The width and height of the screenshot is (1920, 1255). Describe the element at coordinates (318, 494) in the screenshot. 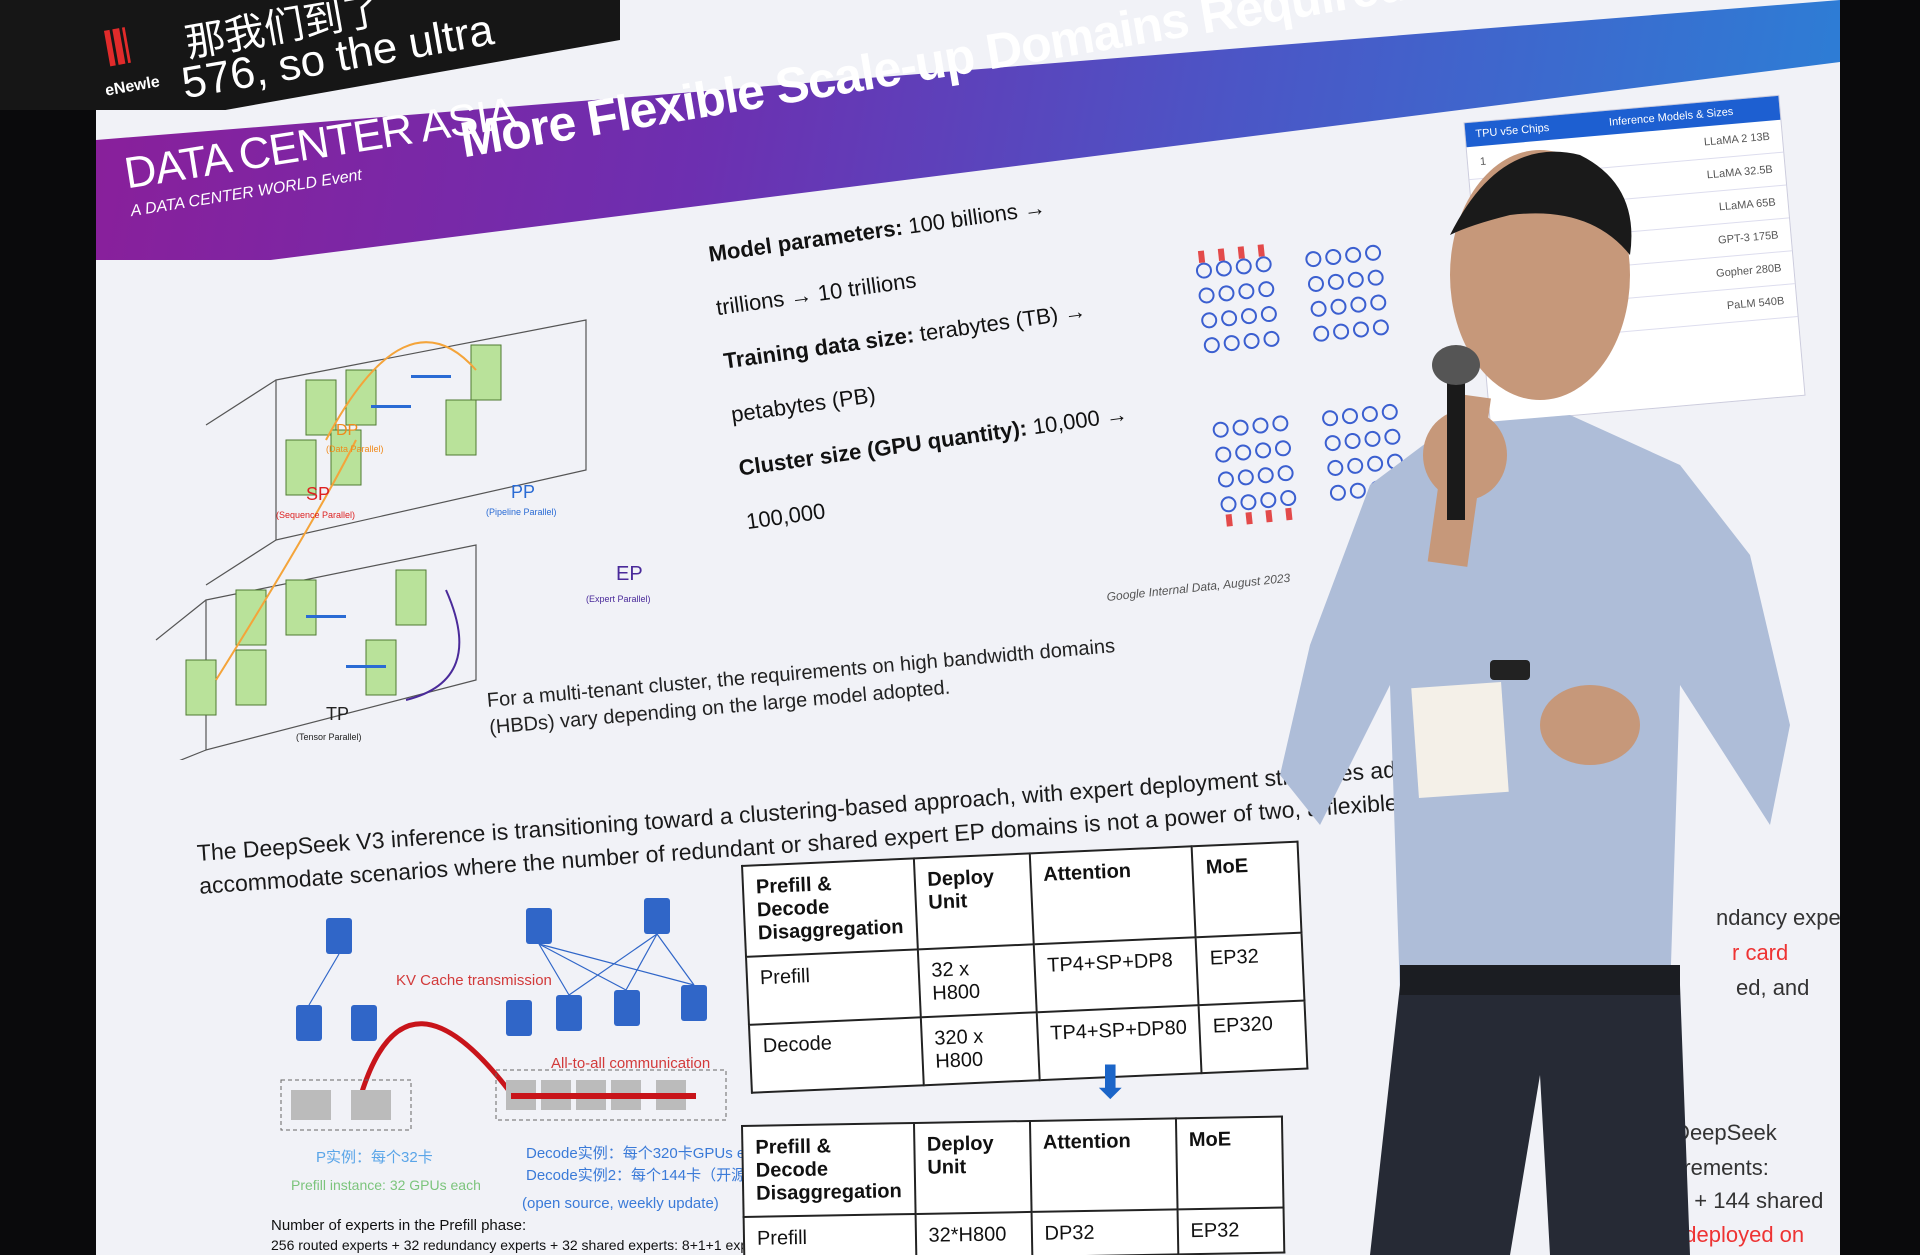

I see `sp-label: SP` at that location.